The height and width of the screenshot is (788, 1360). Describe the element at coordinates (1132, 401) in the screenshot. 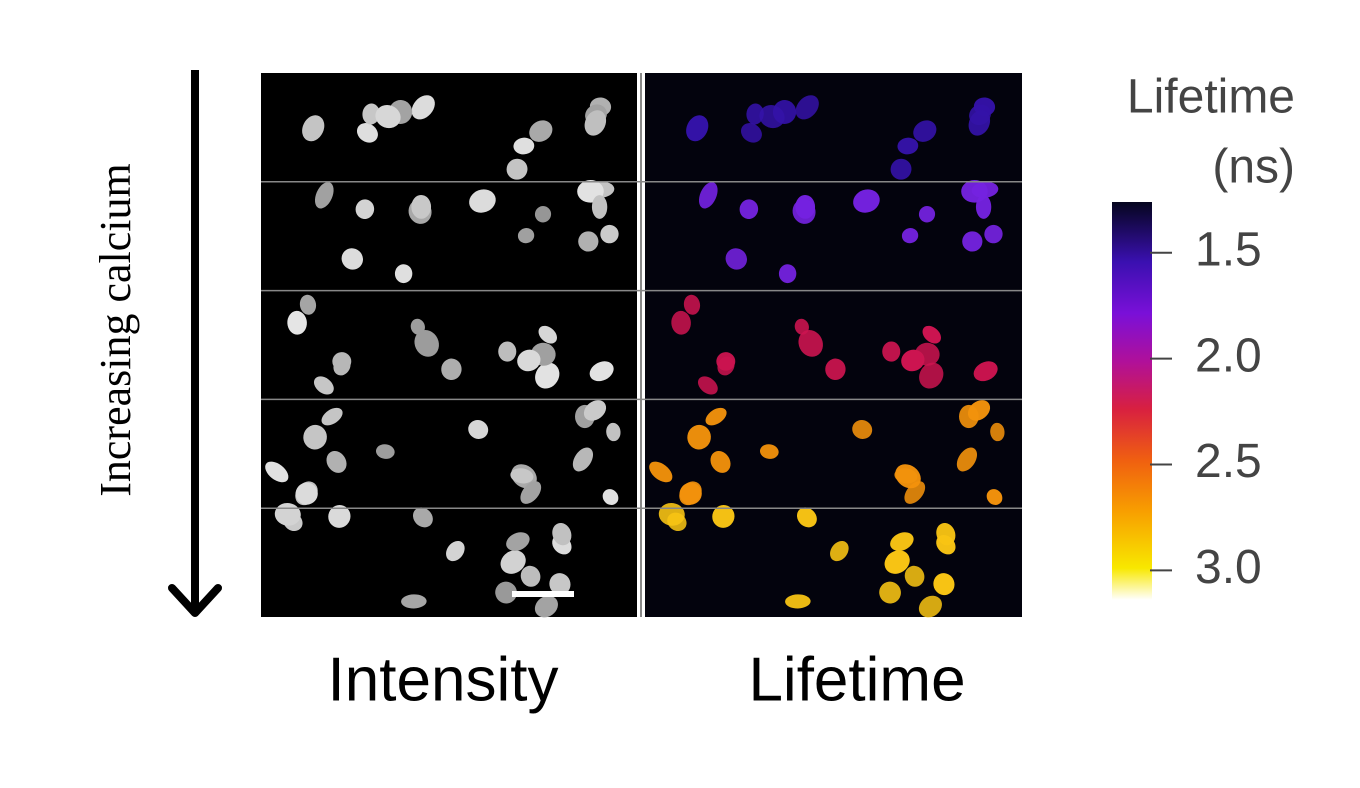

I see `colorbar` at that location.